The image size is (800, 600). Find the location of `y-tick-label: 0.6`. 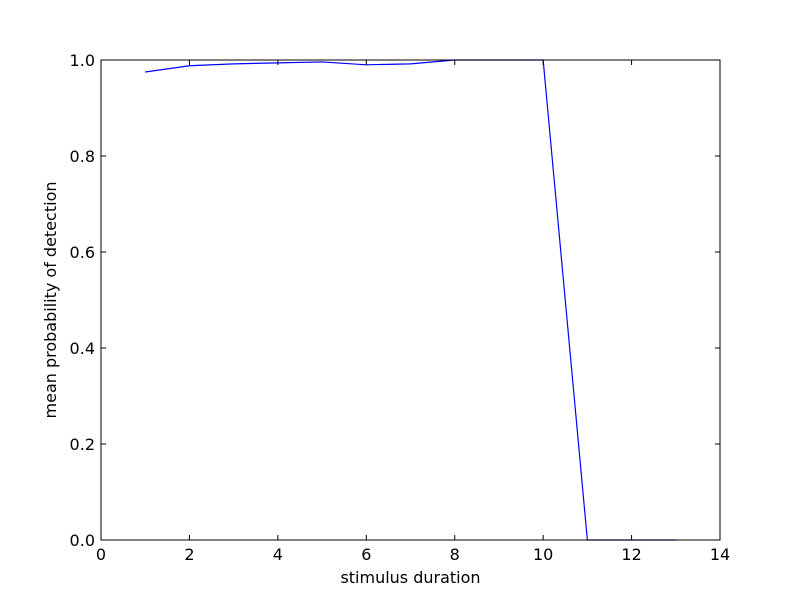

y-tick-label: 0.6 is located at coordinates (82, 252).